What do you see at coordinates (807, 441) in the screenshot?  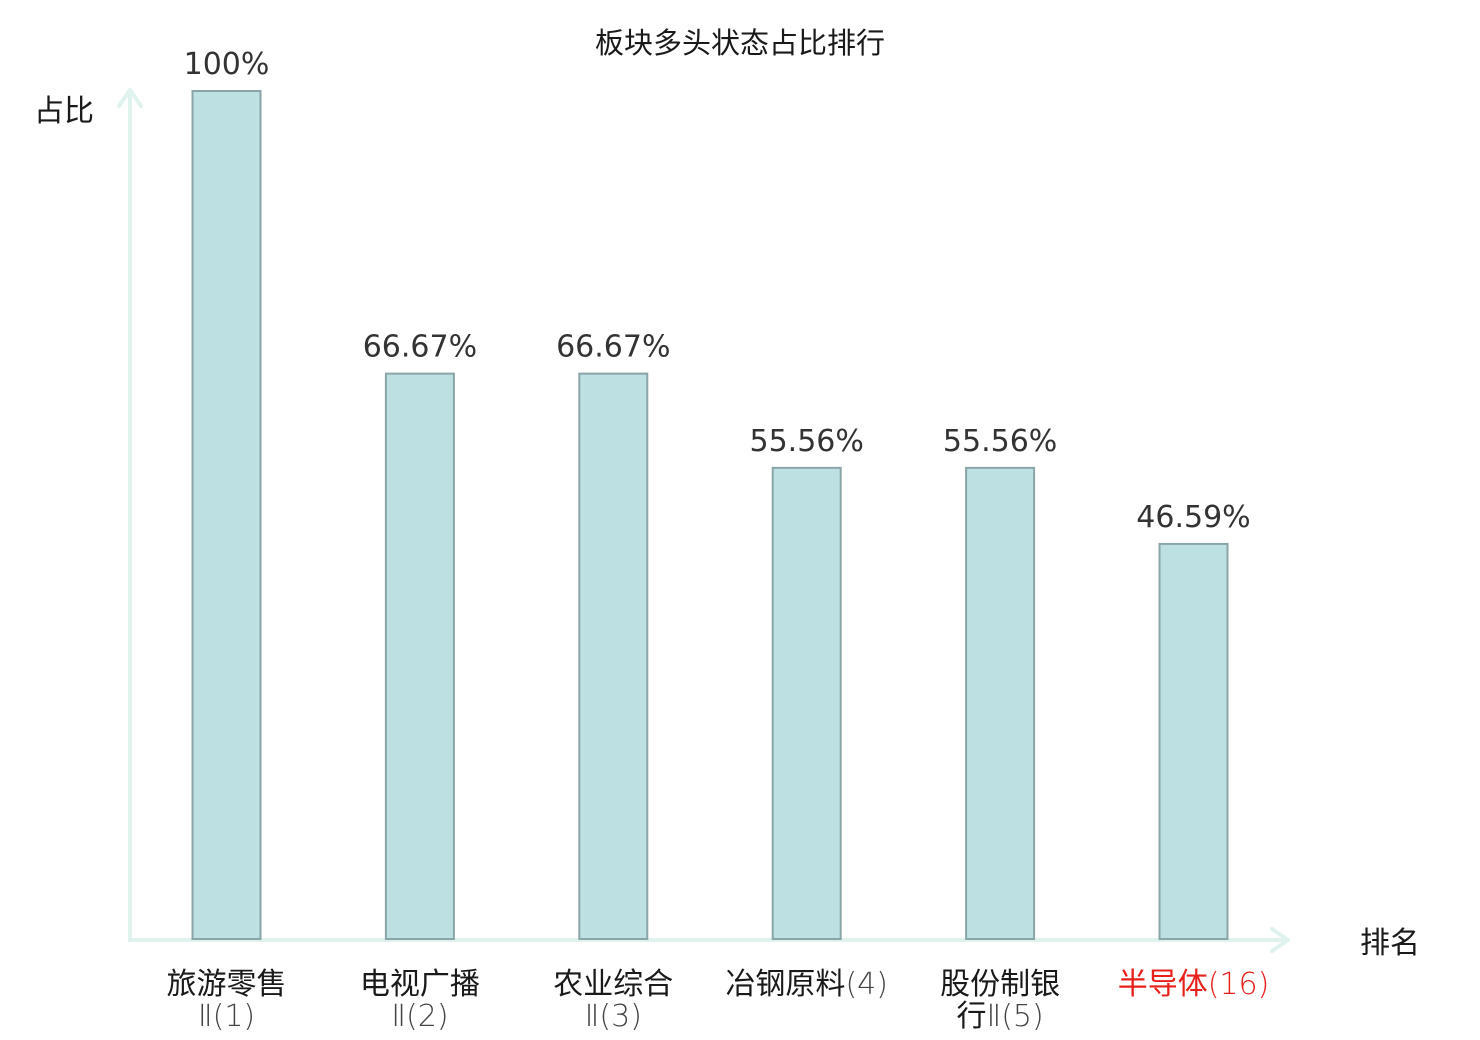 I see `value-label-4: 55.56%` at bounding box center [807, 441].